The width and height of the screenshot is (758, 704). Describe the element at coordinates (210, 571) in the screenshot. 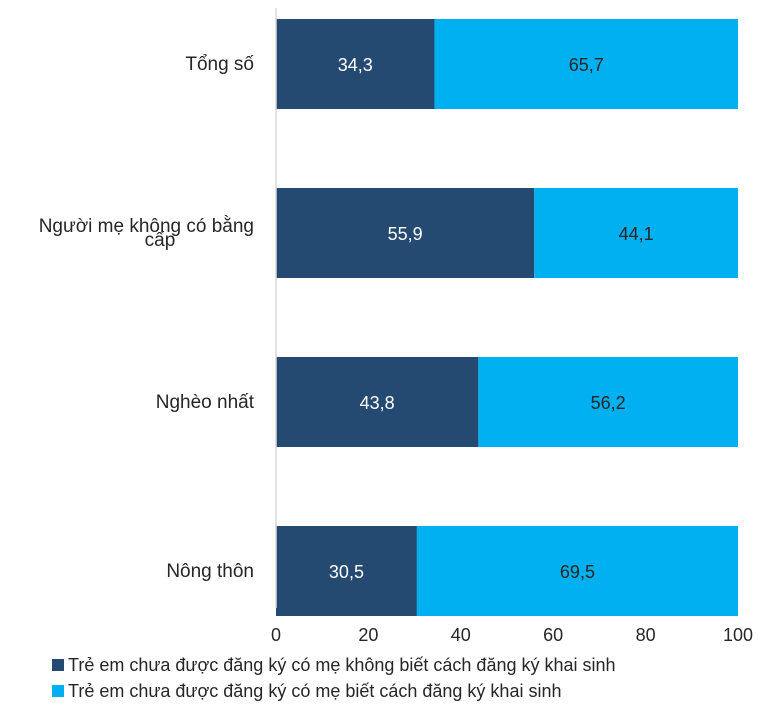

I see `category-label-3: Nông thôn` at that location.